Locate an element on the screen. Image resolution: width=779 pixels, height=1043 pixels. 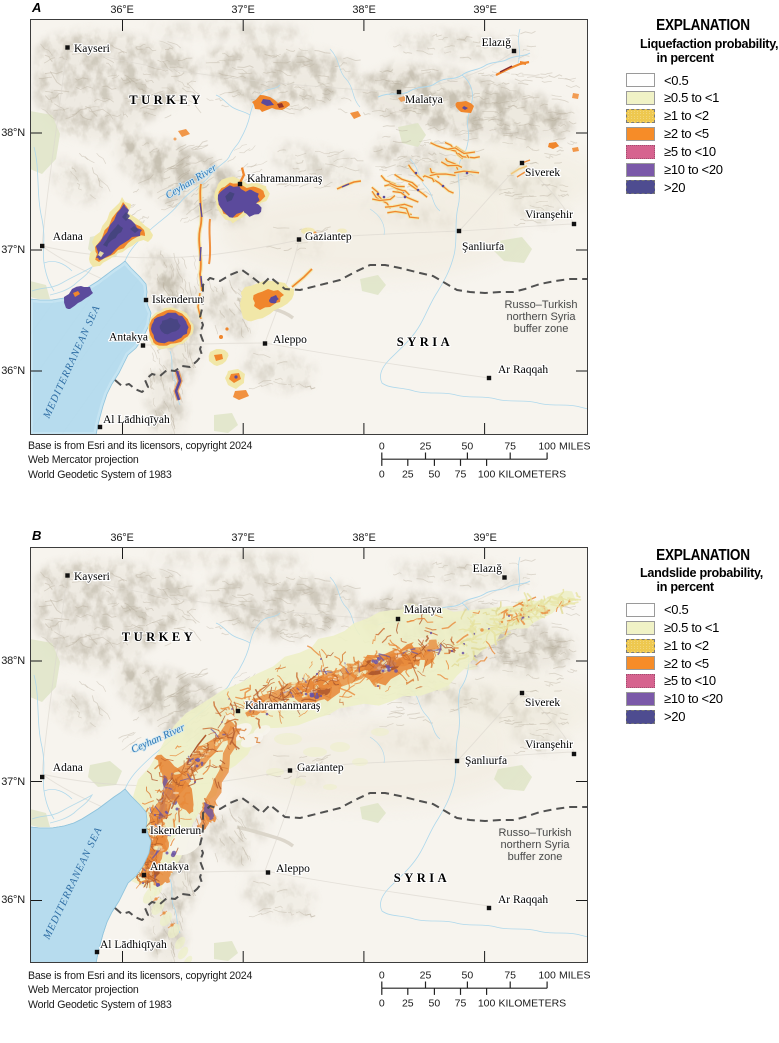
svg-text: Şanliurfa is located at coordinates (483, 247).